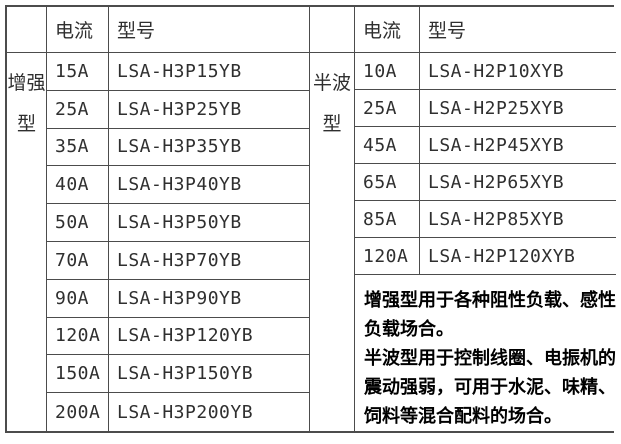 Image resolution: width=621 pixels, height=444 pixels. Describe the element at coordinates (490, 300) in the screenshot. I see `usage-note-line: 增强型用于各种阻性负载、感性` at that location.